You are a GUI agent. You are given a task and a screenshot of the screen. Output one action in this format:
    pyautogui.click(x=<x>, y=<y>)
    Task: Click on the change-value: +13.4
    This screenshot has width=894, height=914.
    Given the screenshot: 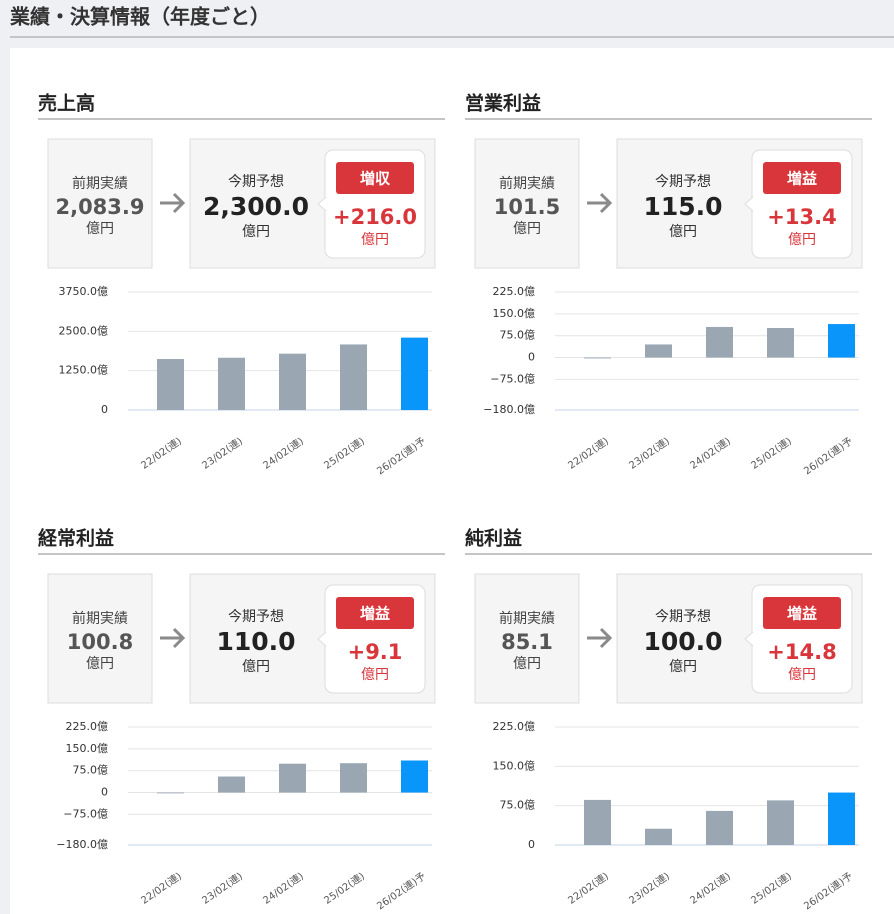 What is the action you would take?
    pyautogui.click(x=801, y=217)
    